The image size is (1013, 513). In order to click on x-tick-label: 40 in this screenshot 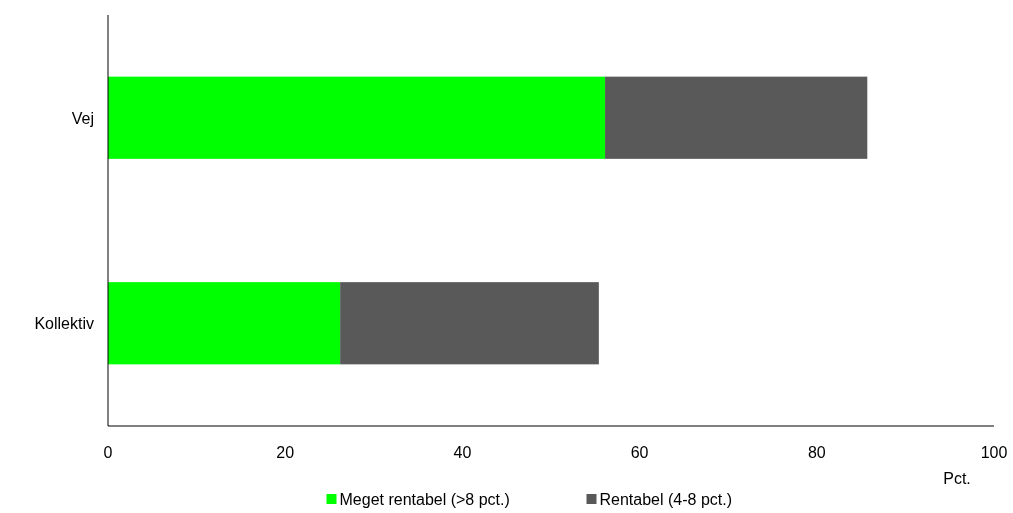, I will do `click(462, 452)`.